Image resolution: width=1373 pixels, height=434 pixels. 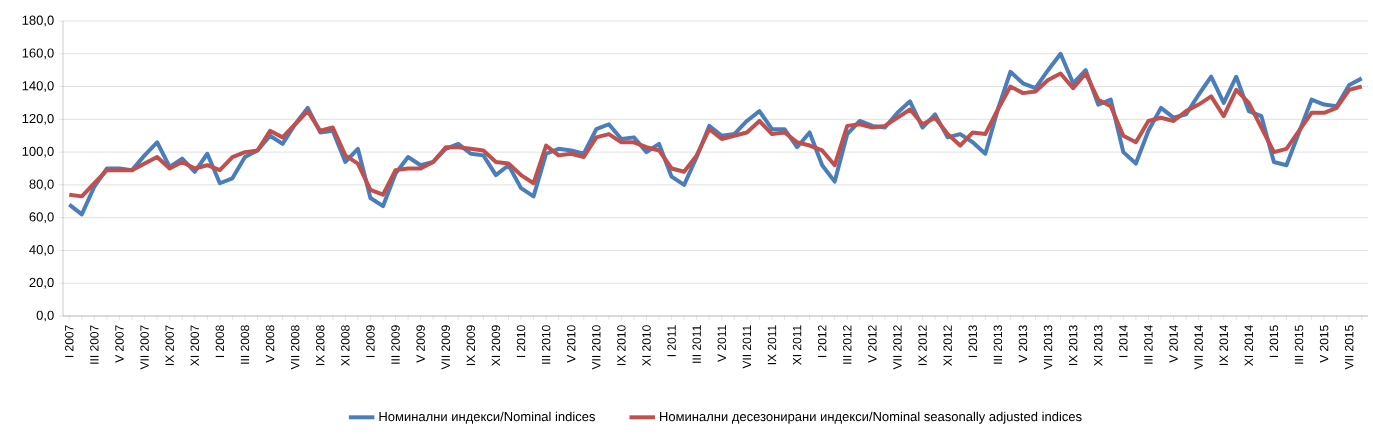 I want to click on x-tick-label: IX 2012, so click(x=922, y=345).